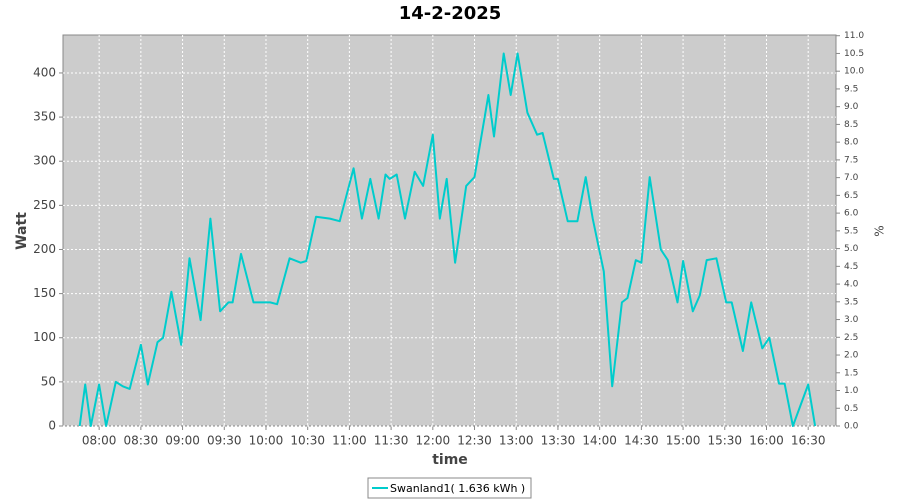  What do you see at coordinates (851, 125) in the screenshot?
I see `y2-tick-label: 8.5` at bounding box center [851, 125].